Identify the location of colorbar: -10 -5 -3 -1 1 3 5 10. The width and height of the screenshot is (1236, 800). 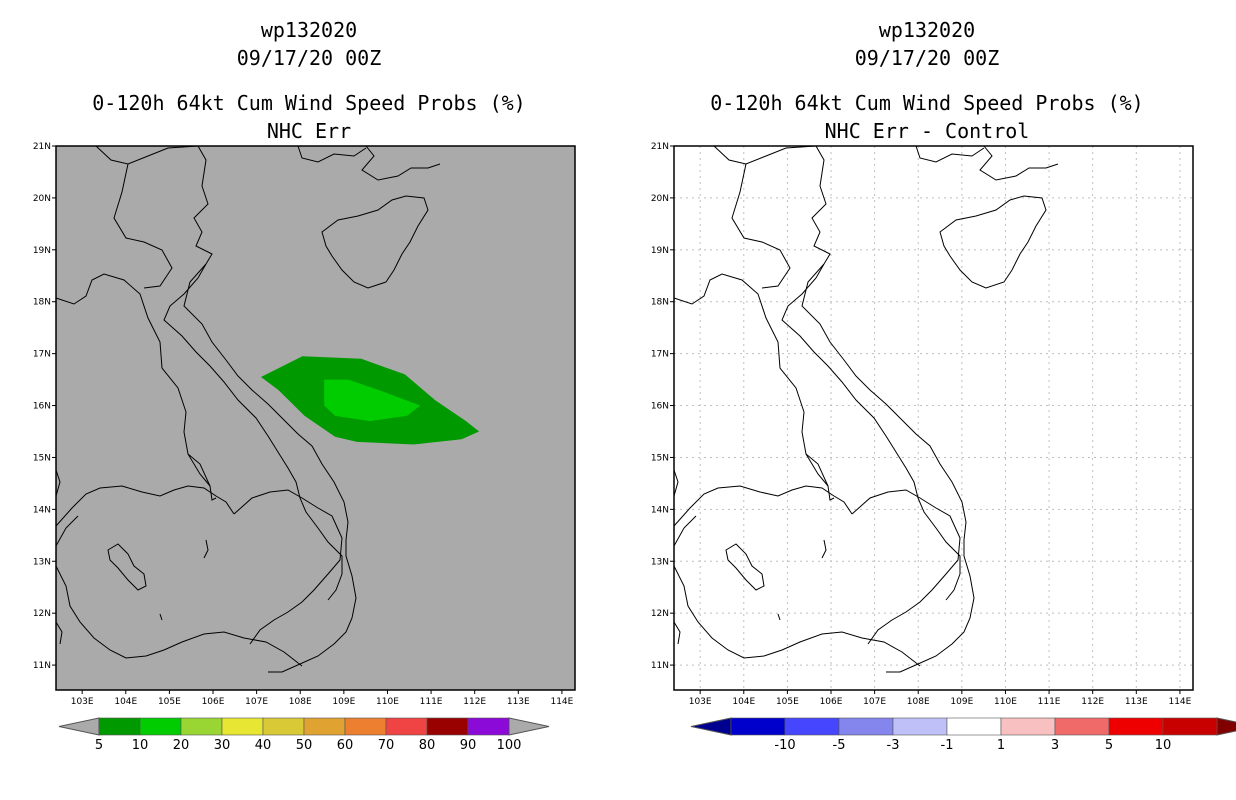
(963, 735).